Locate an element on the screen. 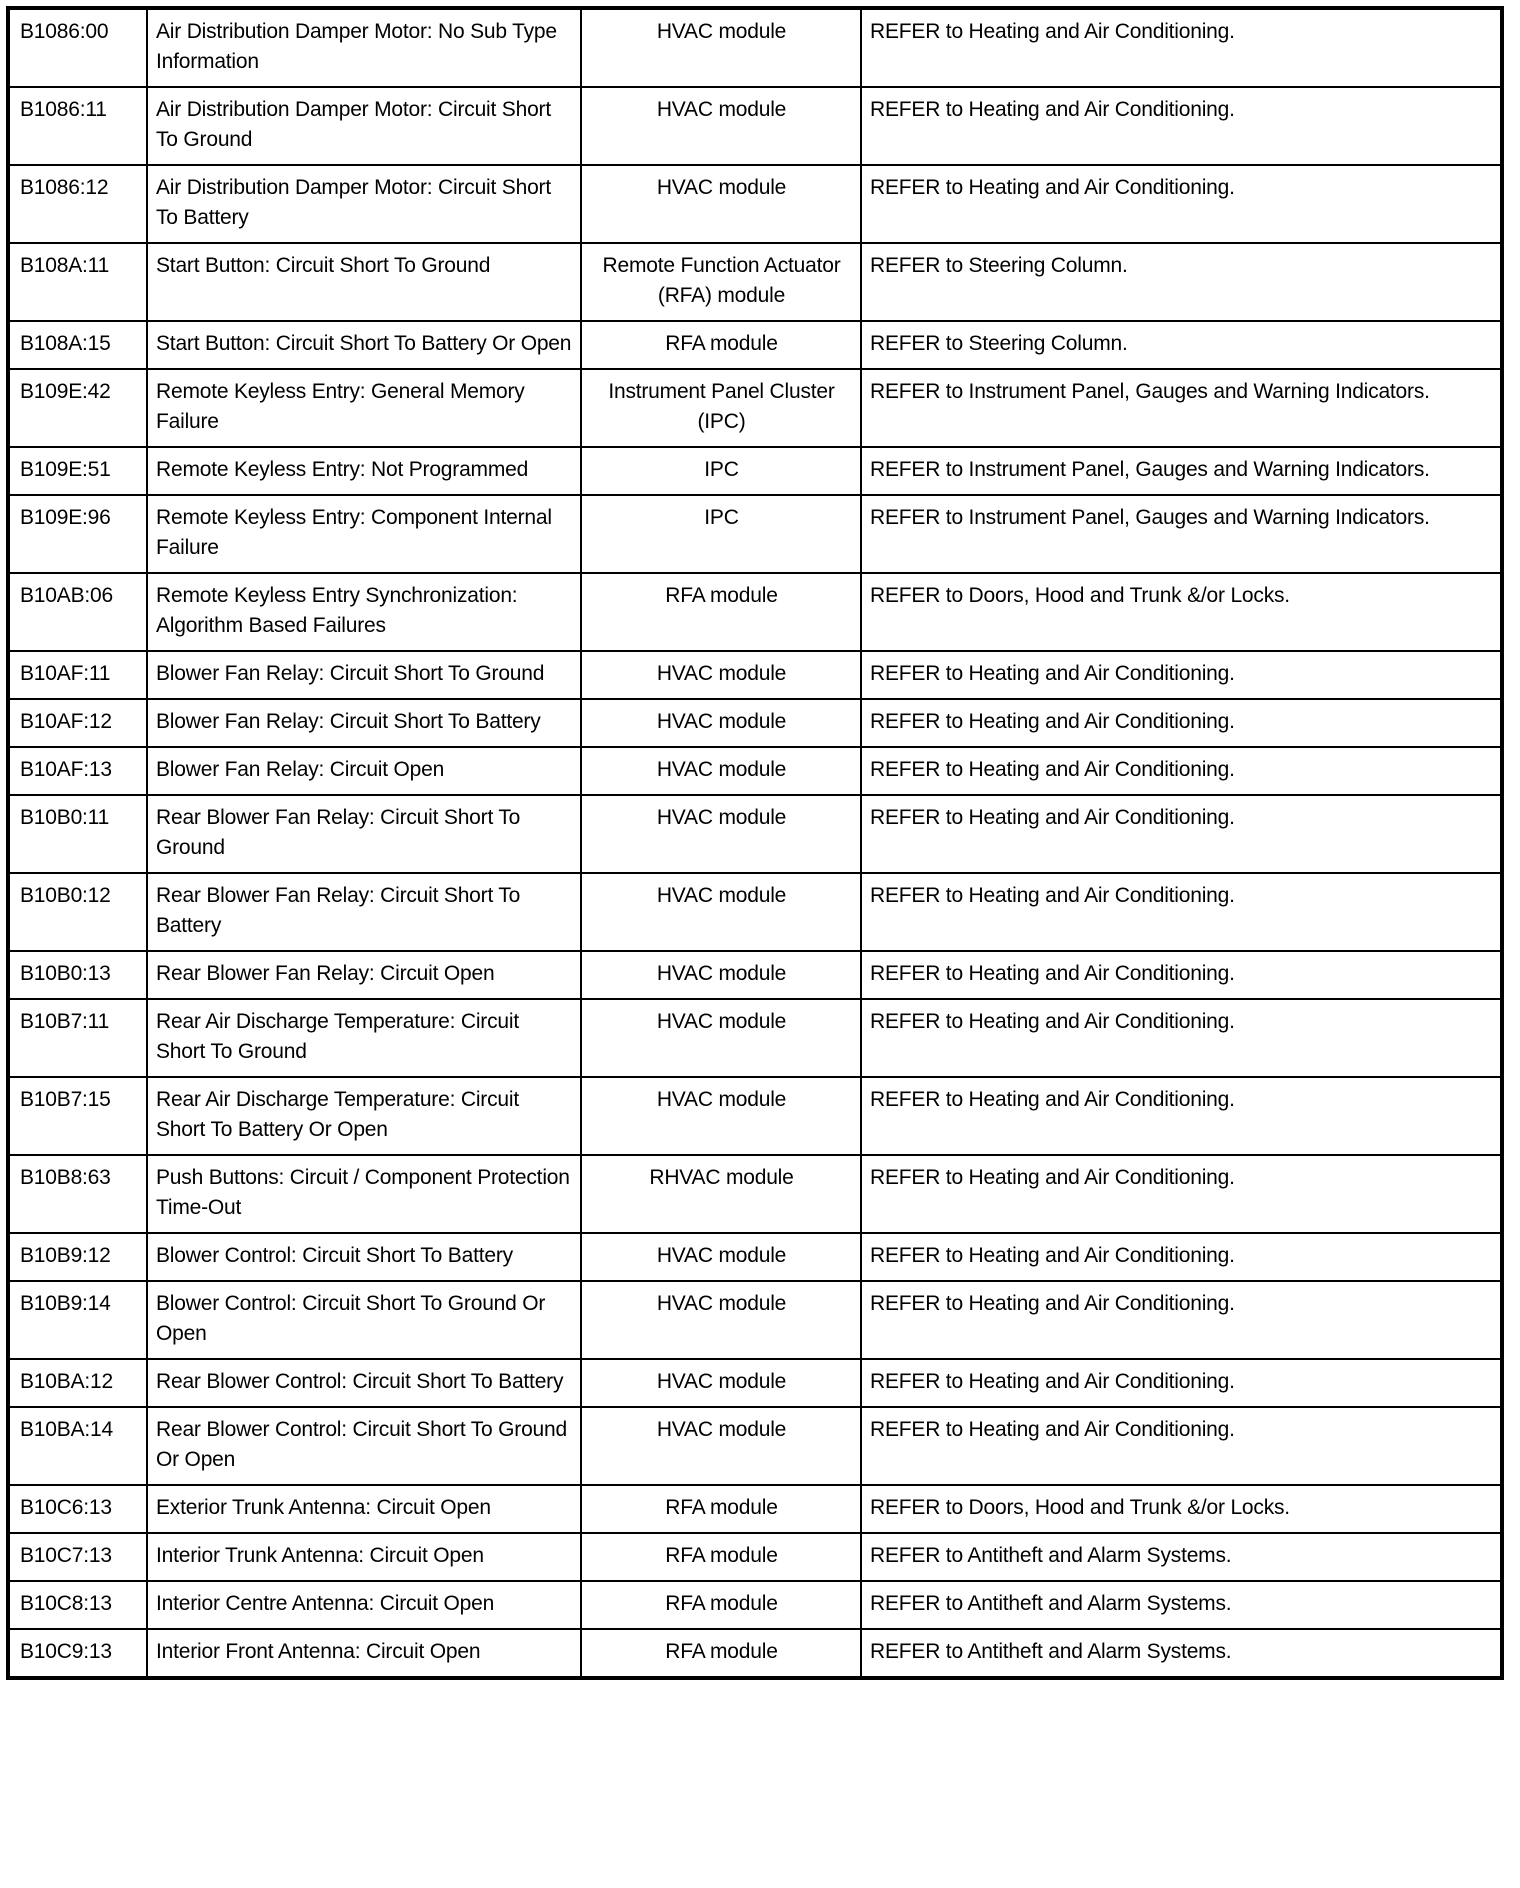 Image resolution: width=1520 pixels, height=1888 pixels. dtc-code: B10C9:13 is located at coordinates (77, 1653).